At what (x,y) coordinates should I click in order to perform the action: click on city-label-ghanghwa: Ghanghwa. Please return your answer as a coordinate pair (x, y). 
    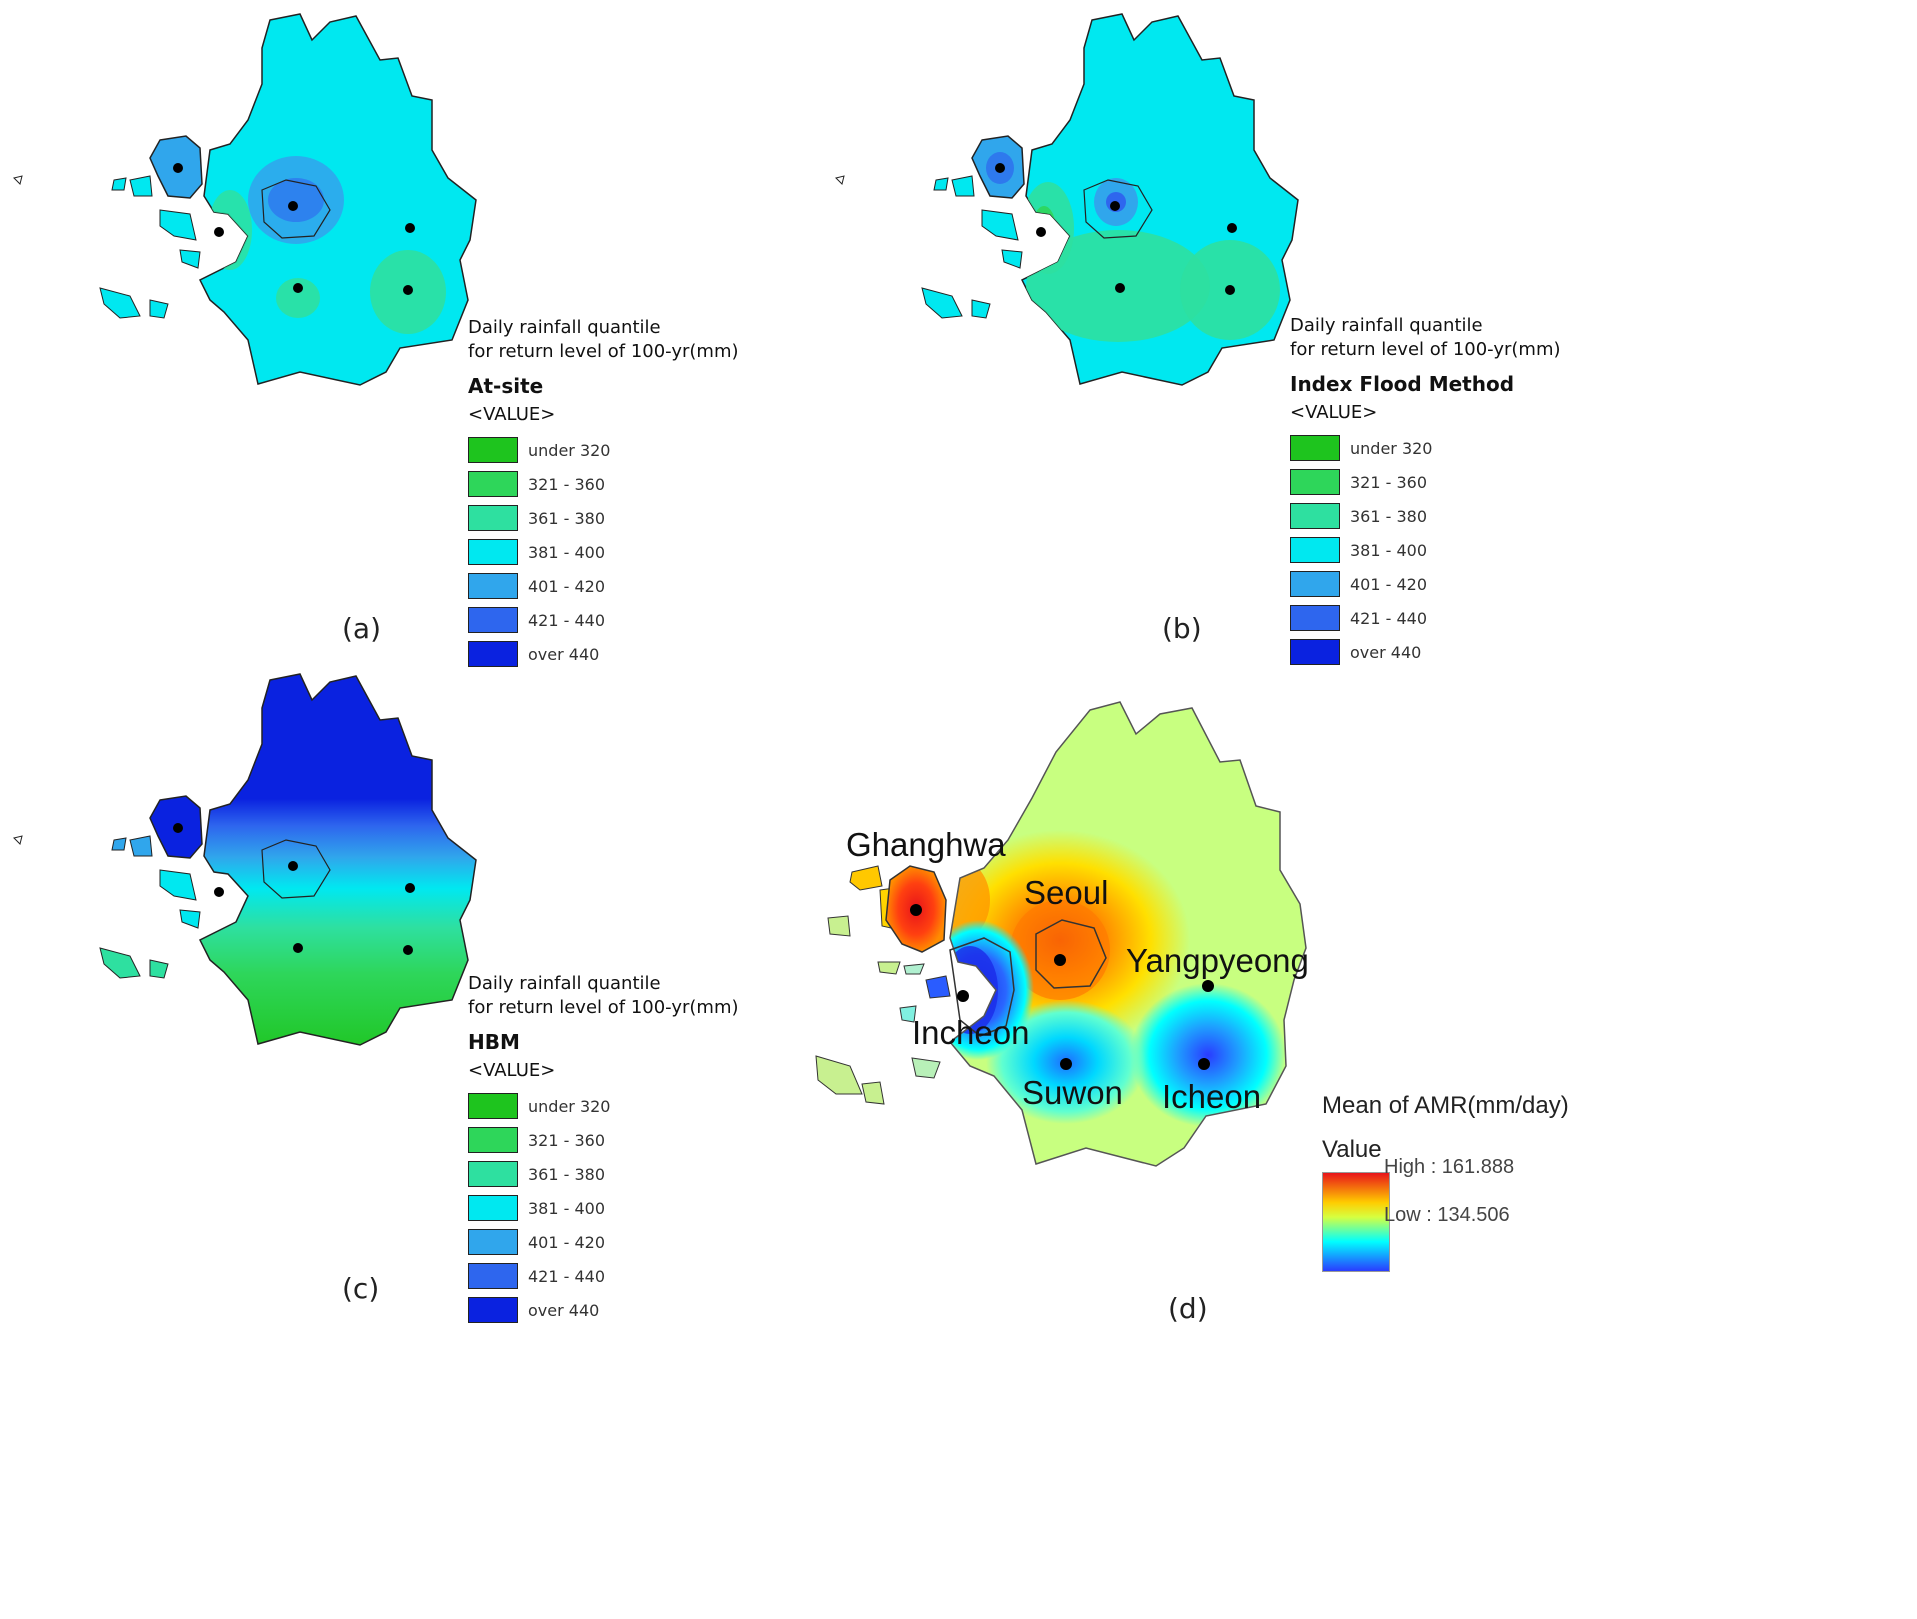
    Looking at the image, I should click on (926, 844).